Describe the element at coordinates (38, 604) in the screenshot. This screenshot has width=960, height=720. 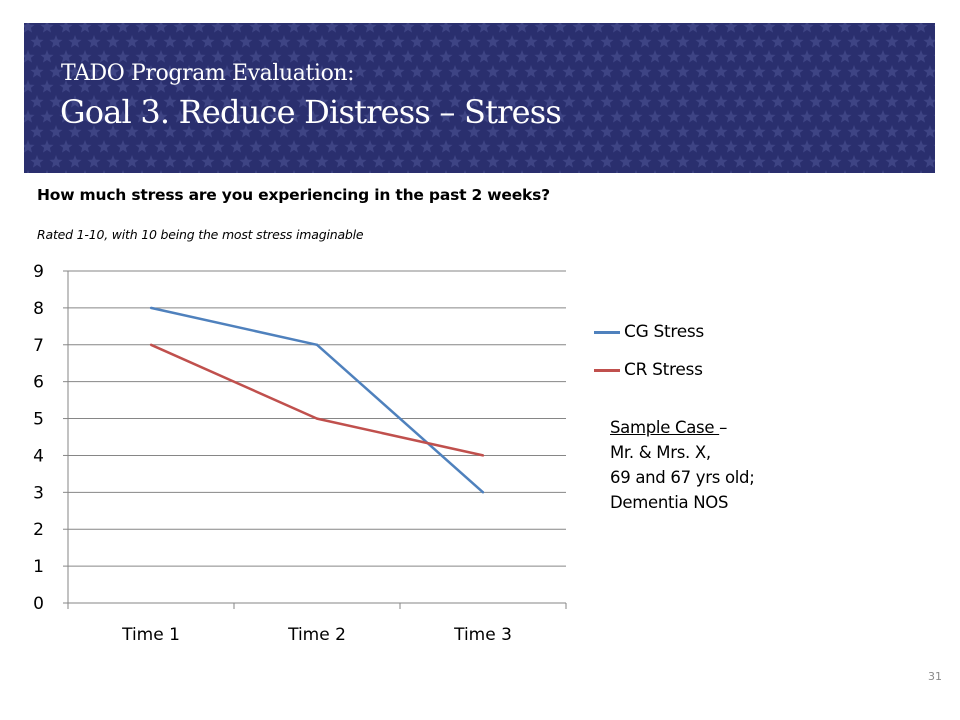
I see `y-tick-label: 0` at that location.